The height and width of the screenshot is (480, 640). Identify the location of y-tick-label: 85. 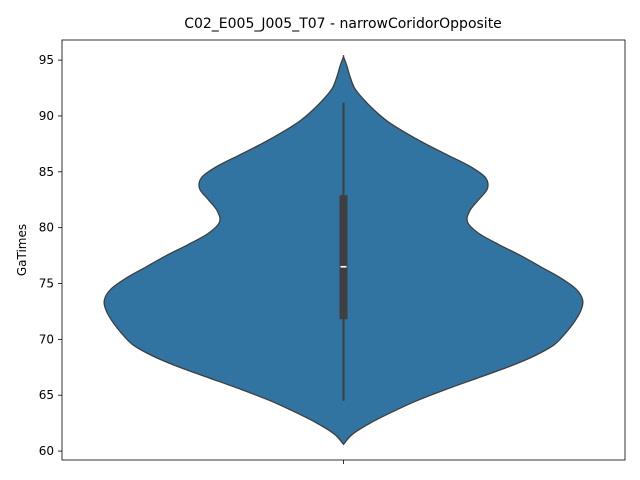
(46, 172).